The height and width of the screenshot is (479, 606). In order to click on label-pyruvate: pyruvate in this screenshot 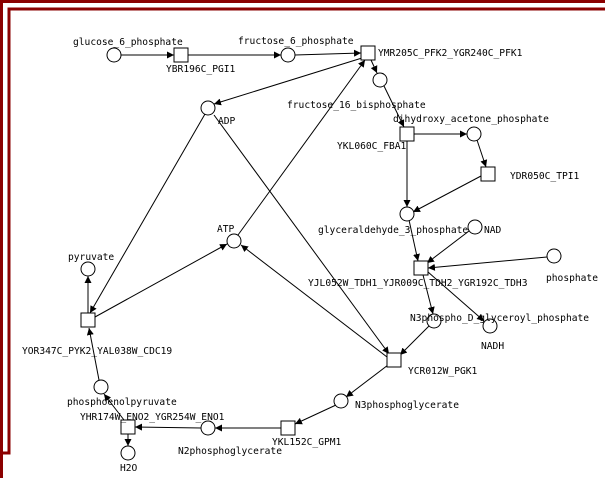, I will do `click(91, 257)`.